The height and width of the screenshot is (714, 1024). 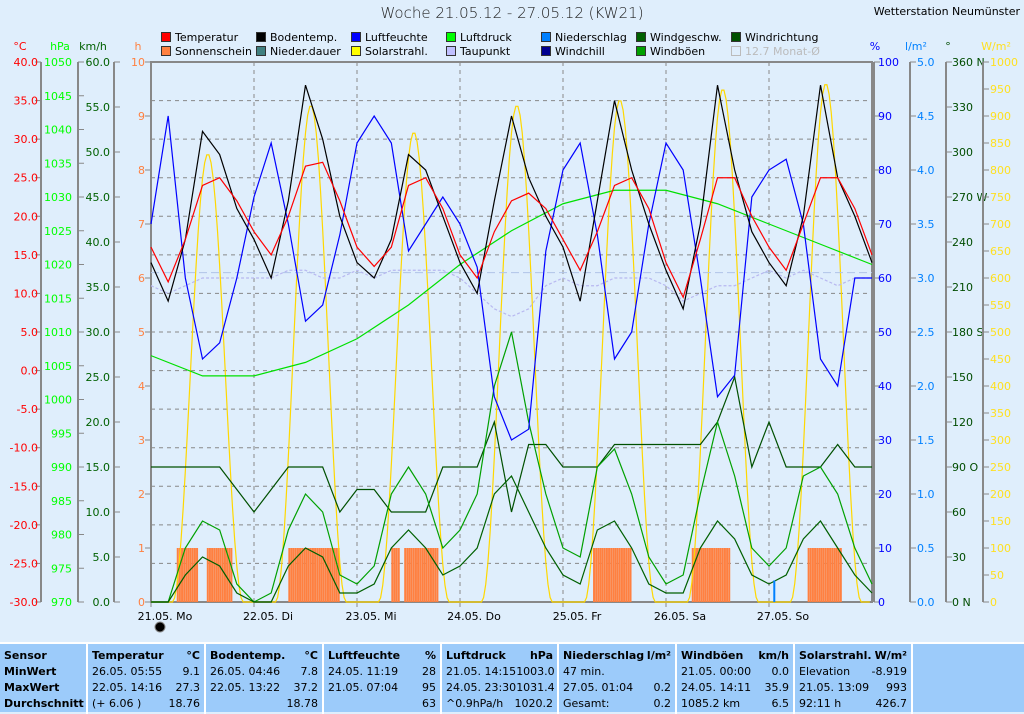 I want to click on rain-axis-tick-label: 3.0, so click(x=926, y=278).